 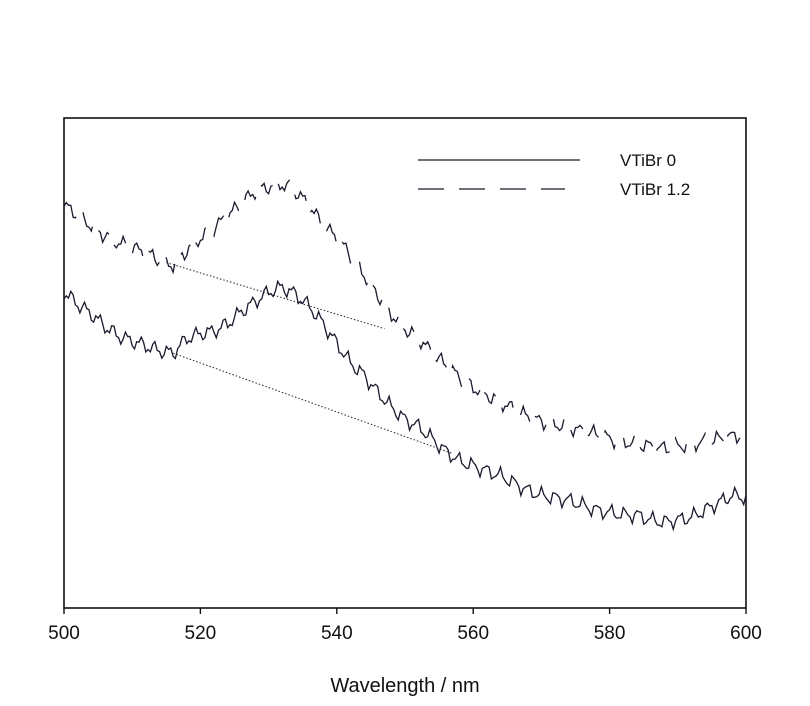 I want to click on legend-label-vtibr-0: VTiBr 0, so click(x=648, y=160).